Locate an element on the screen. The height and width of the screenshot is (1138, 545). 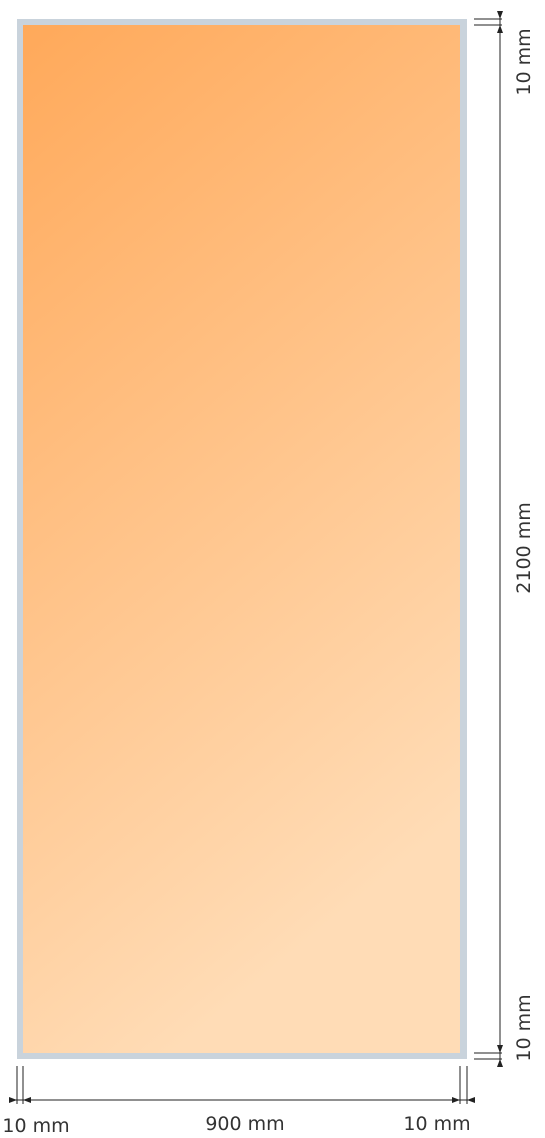
label-width: 900 mm is located at coordinates (244, 1124).